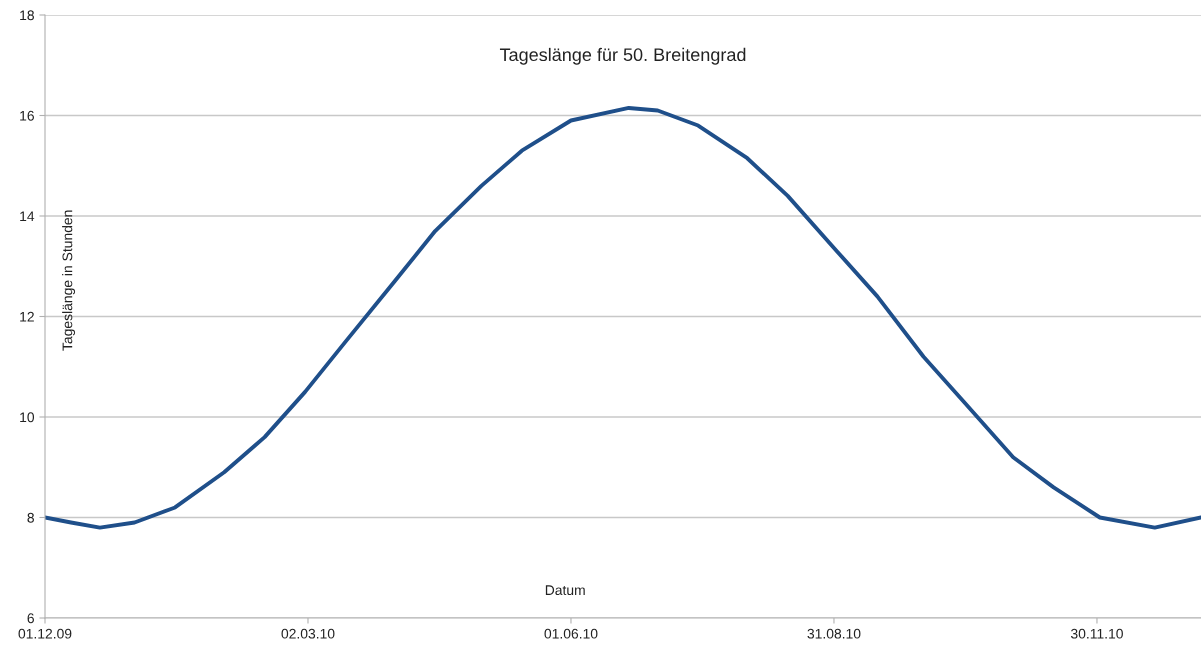 This screenshot has height=656, width=1201. What do you see at coordinates (1096, 633) in the screenshot?
I see `x-tick-label: 30.11.10` at bounding box center [1096, 633].